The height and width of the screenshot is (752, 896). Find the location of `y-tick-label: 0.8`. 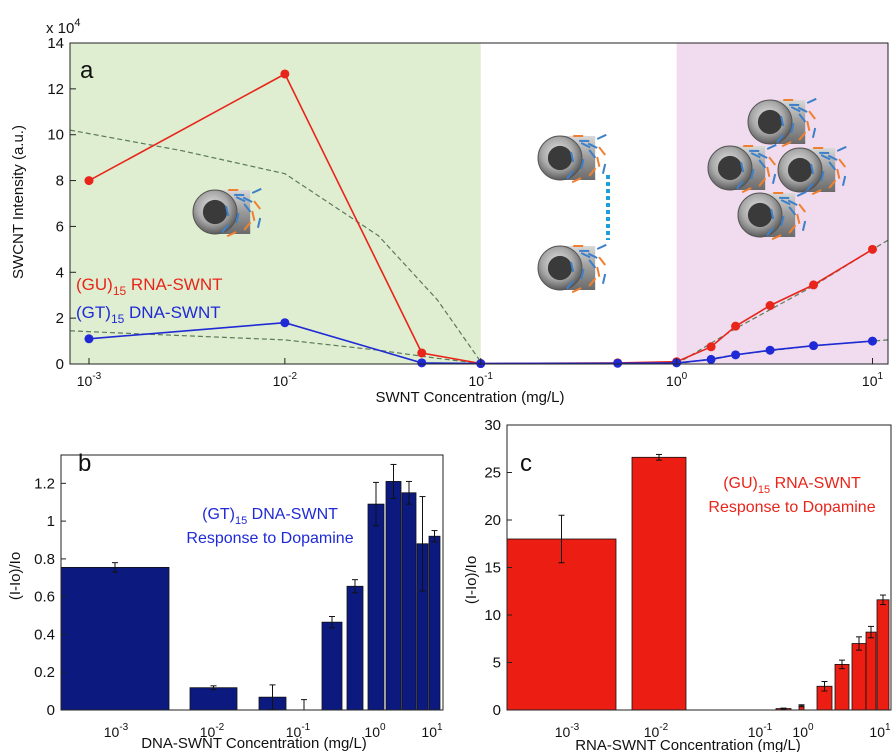

y-tick-label: 0.8 is located at coordinates (44, 559).